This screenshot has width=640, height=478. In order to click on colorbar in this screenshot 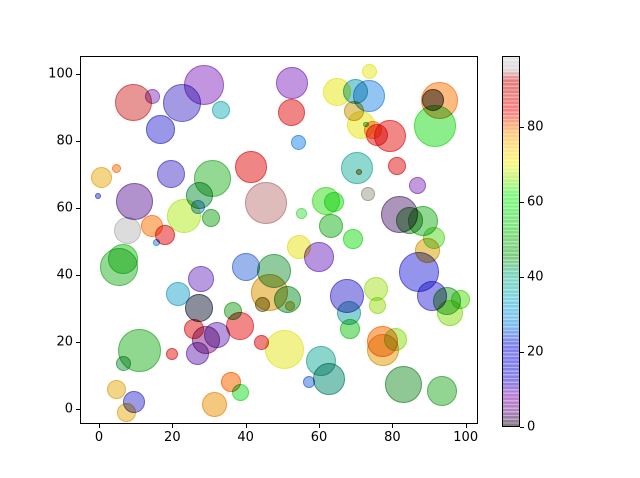, I will do `click(511, 241)`.